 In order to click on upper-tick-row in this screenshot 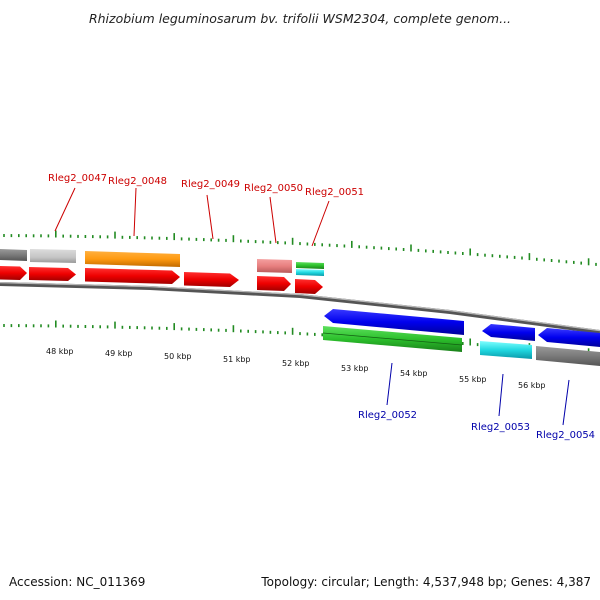, I will do `click(300, 248)`.